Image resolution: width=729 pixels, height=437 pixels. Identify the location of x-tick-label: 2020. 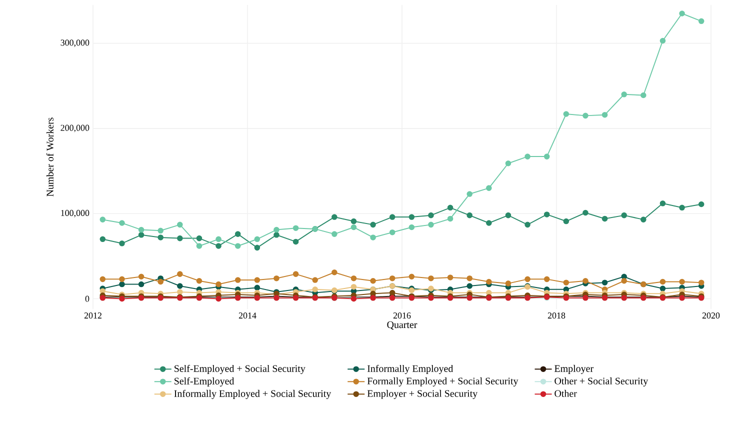
(711, 315).